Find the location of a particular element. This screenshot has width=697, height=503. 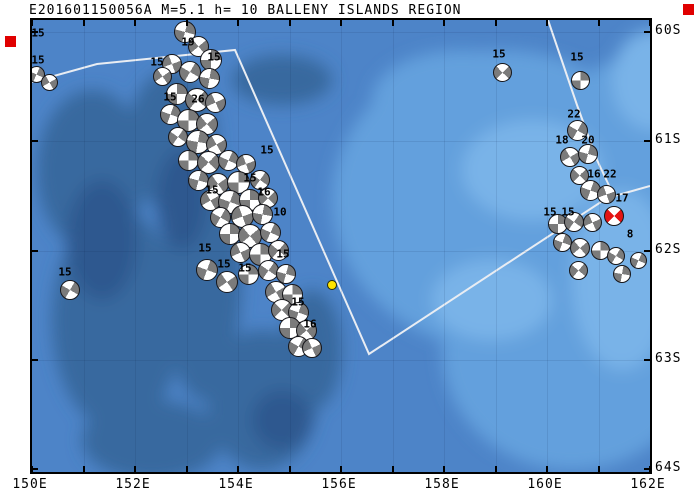

depth-label: 10 is located at coordinates (280, 212).